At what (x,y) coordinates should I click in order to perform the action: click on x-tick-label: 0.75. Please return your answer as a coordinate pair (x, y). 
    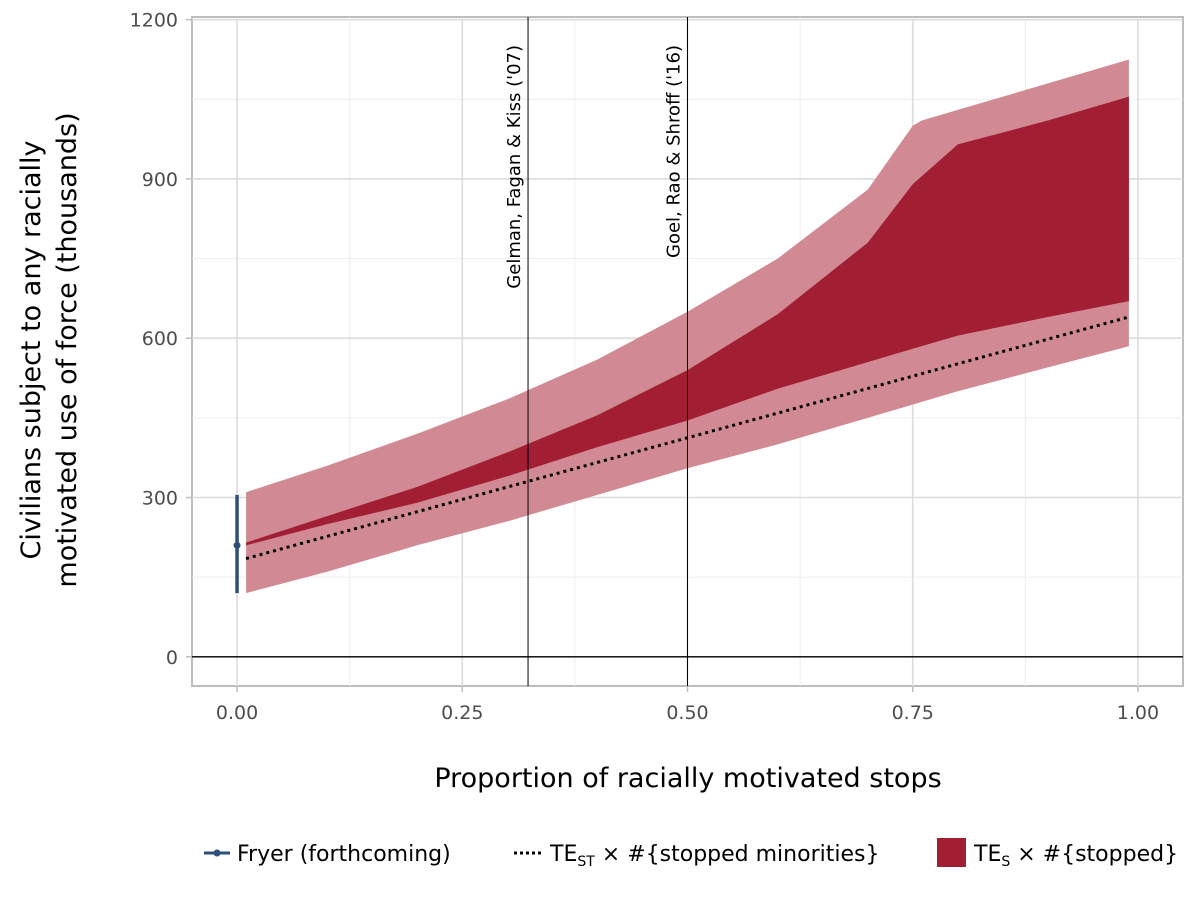
    Looking at the image, I should click on (913, 713).